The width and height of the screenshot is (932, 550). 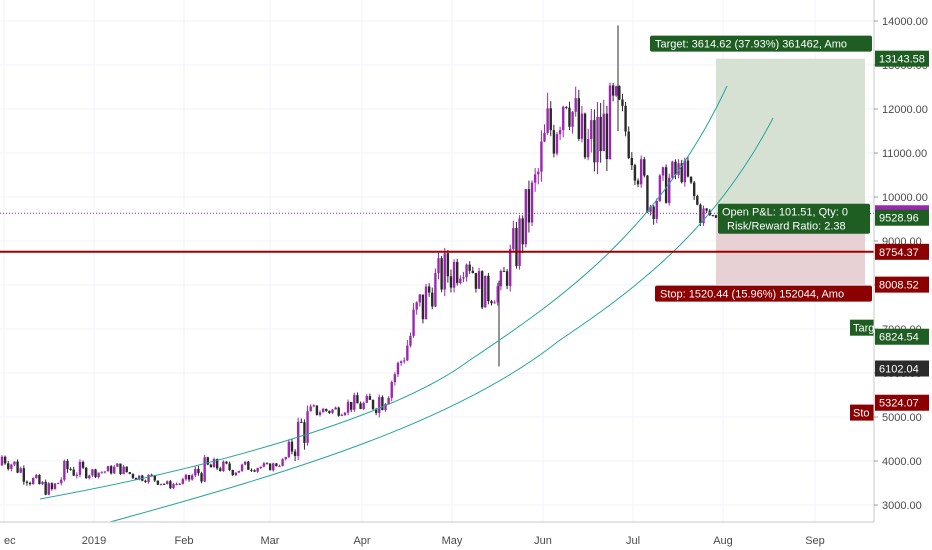 I want to click on x-tick-label: Aug, so click(x=723, y=541).